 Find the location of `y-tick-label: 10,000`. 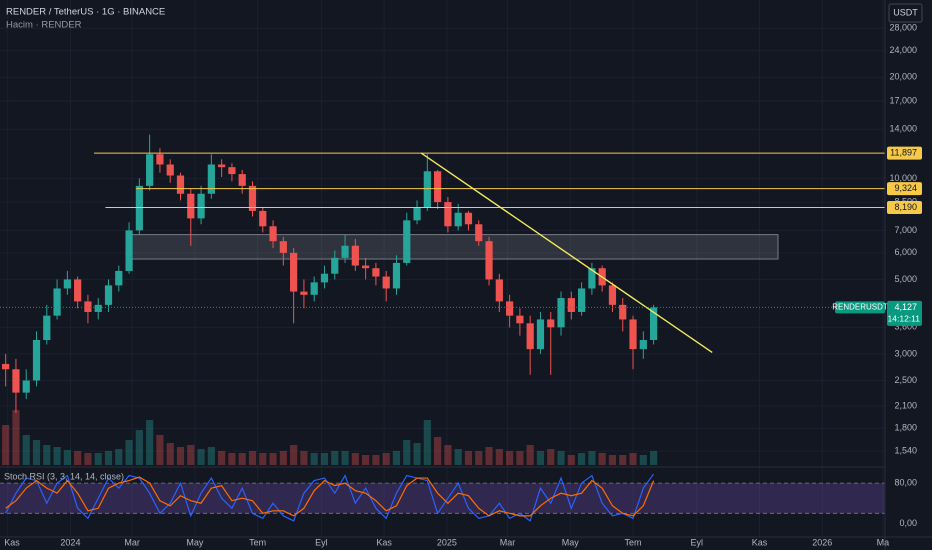

y-tick-label: 10,000 is located at coordinates (903, 178).